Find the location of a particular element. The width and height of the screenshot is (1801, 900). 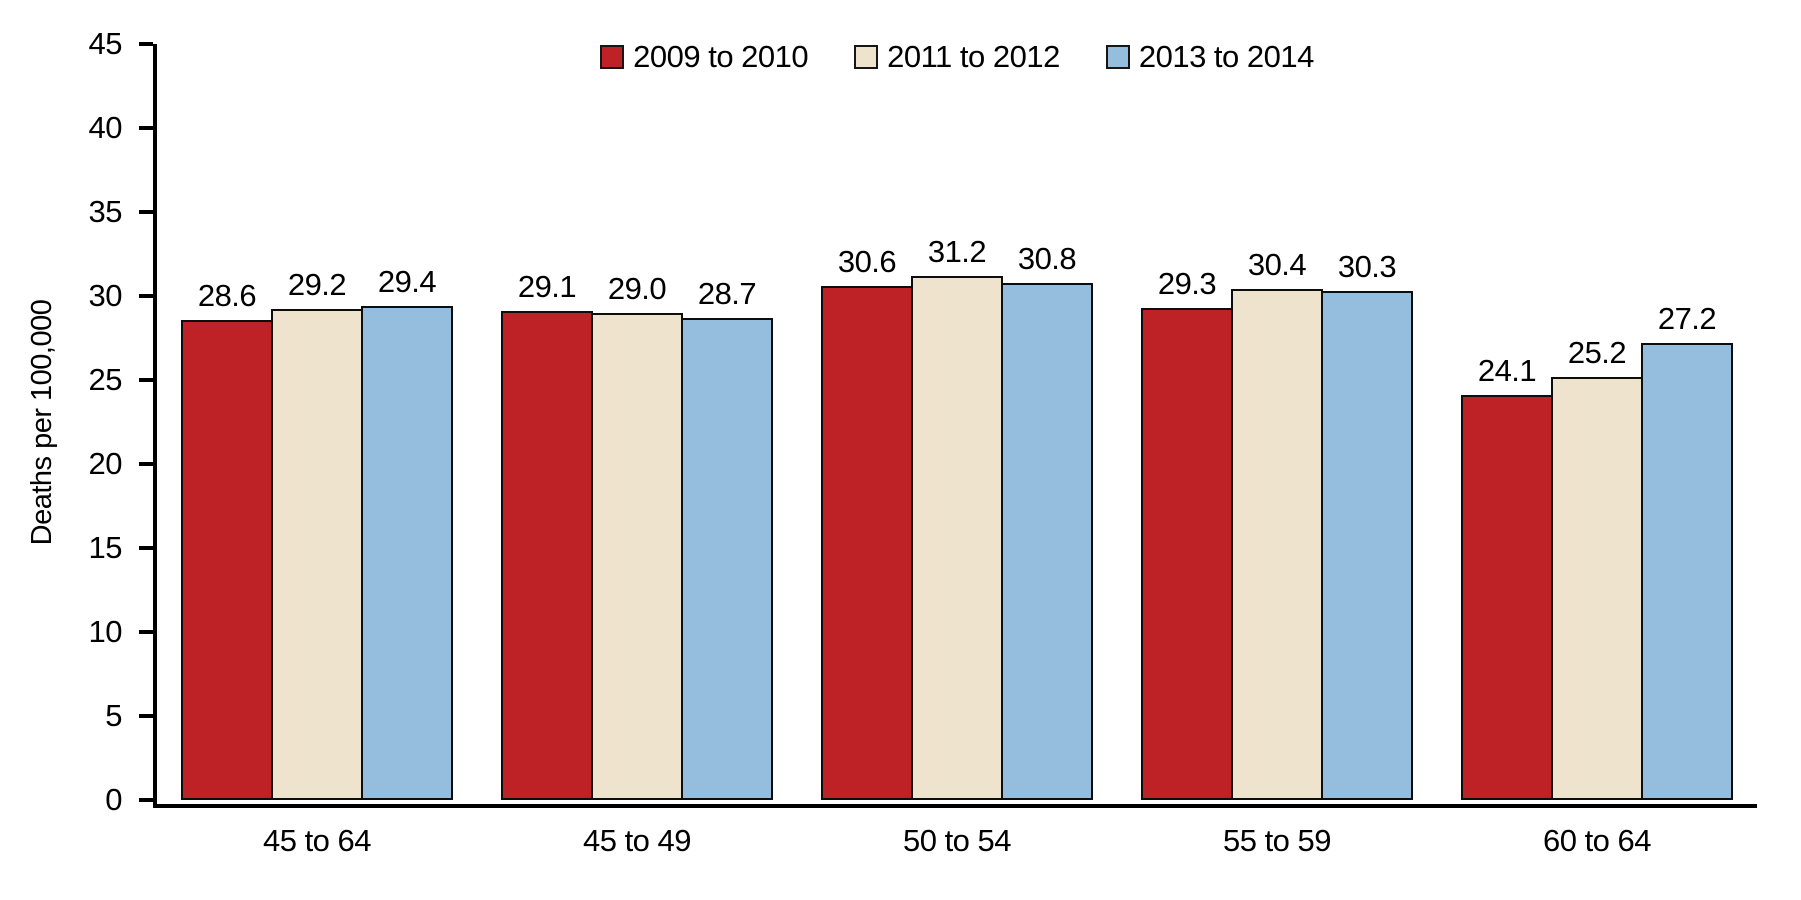

legend: 2009 to 2010 2011 to 2012 2013 to 2014 is located at coordinates (957, 57).